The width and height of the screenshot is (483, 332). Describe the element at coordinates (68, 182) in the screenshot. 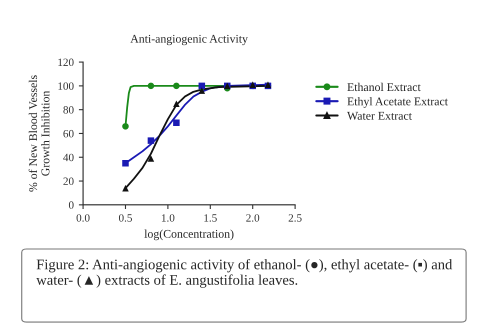

I see `y-tick-label: 20` at that location.